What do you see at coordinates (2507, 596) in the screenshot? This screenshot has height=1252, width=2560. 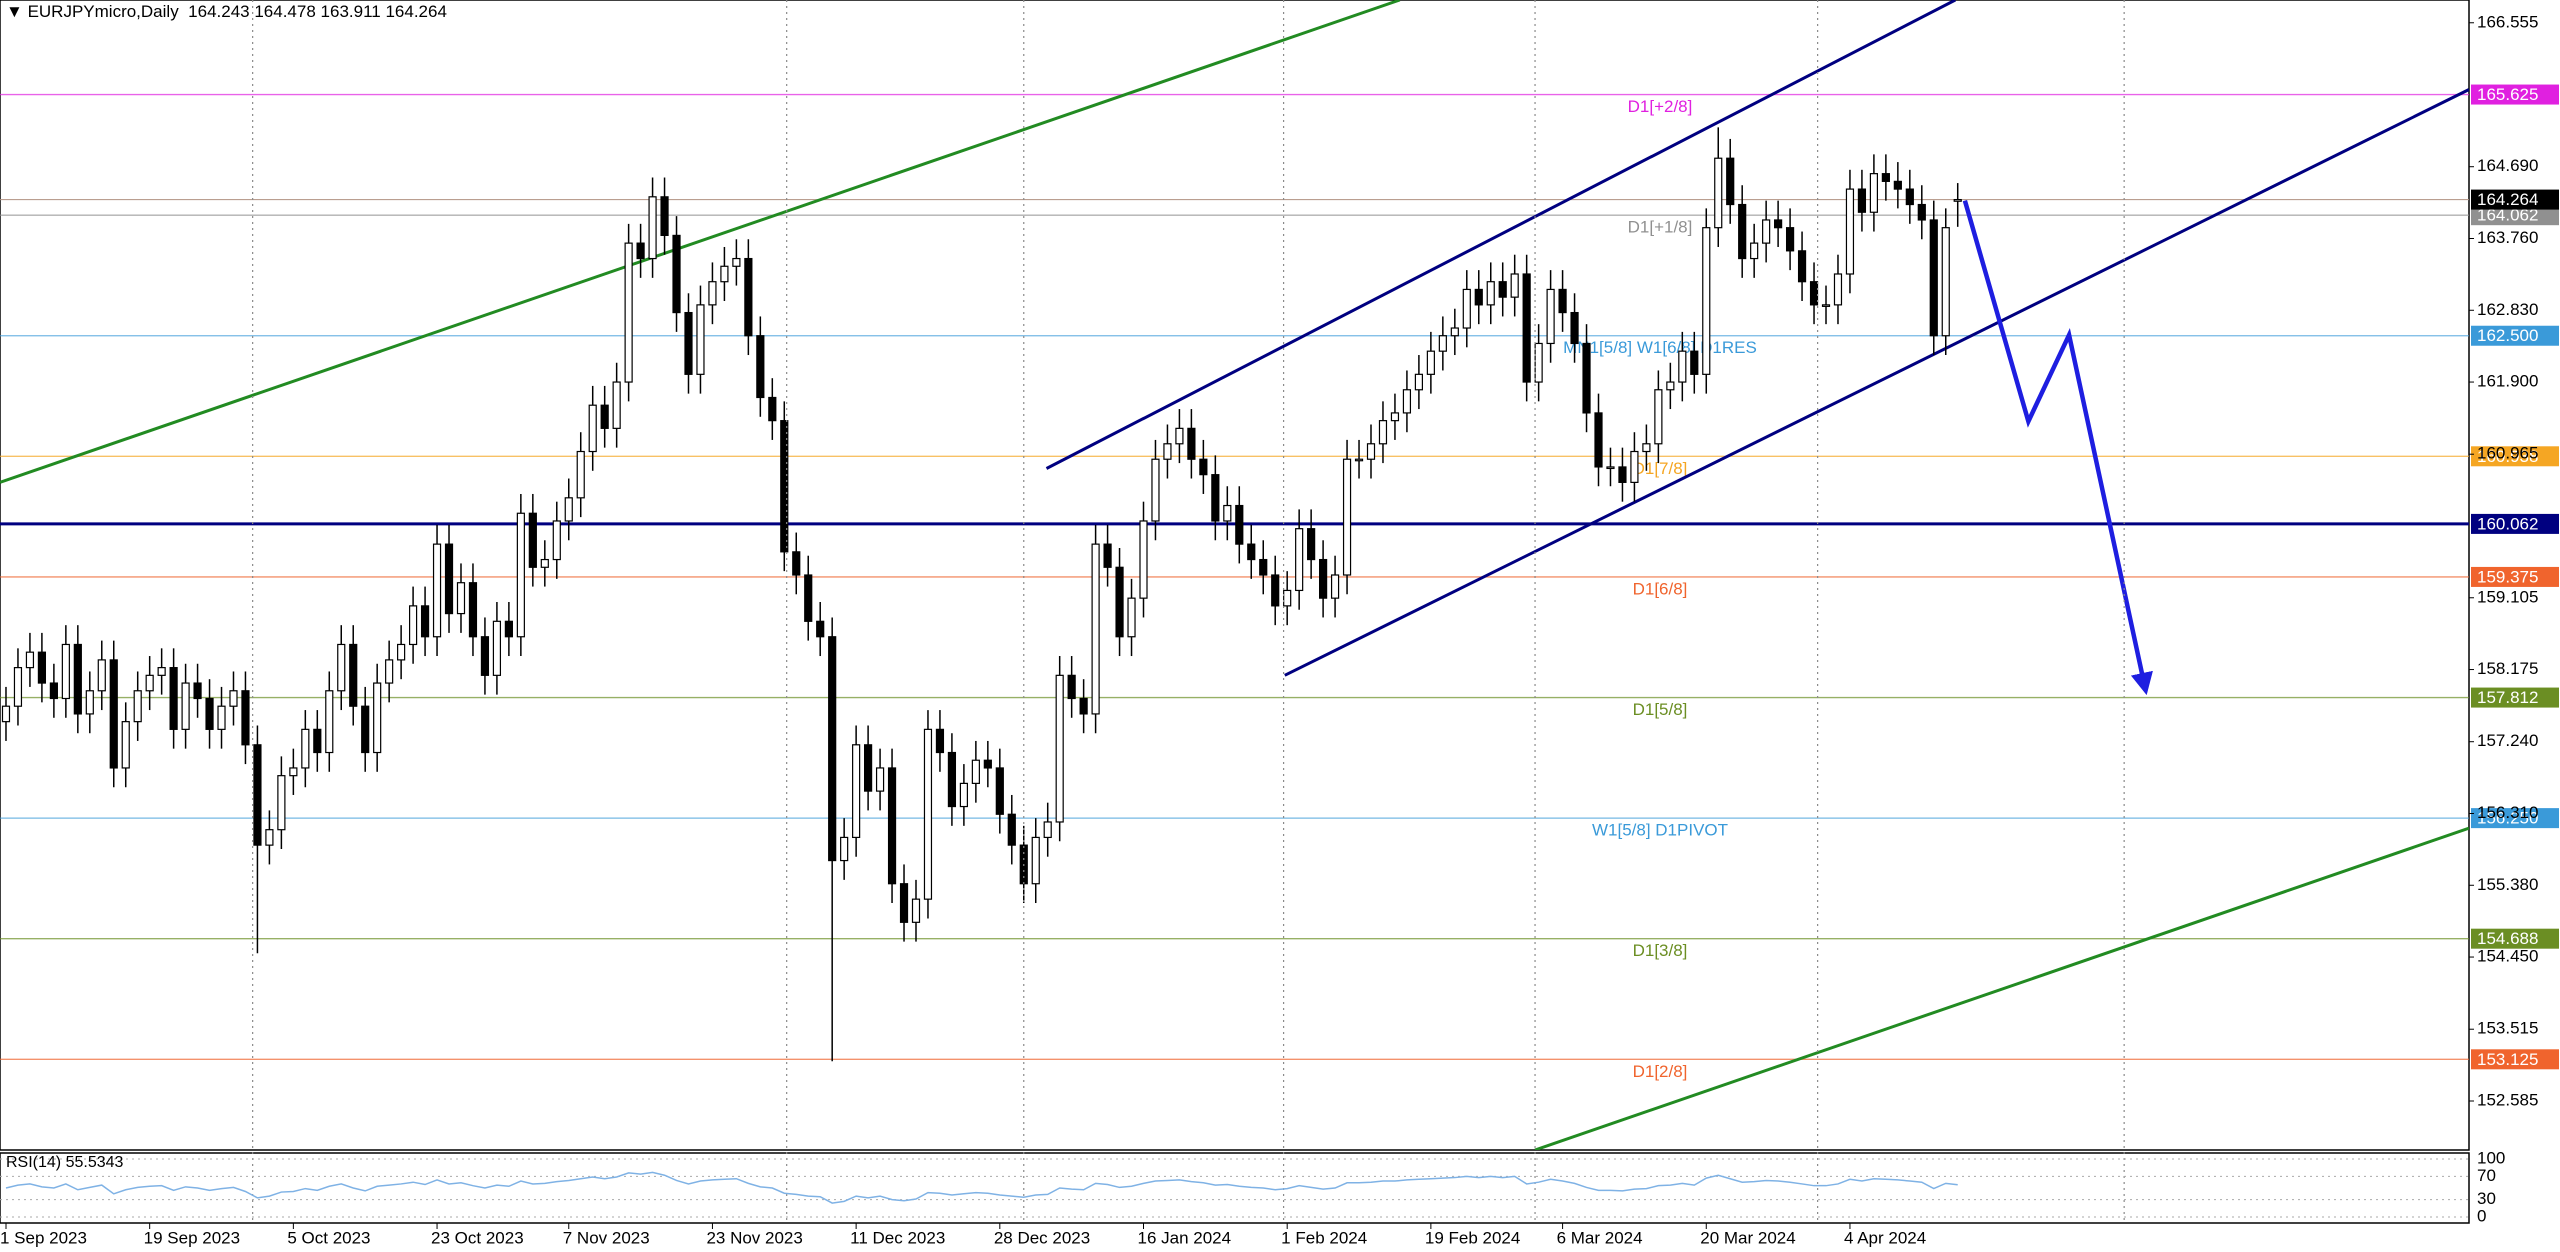 I see `y-tick-label: 159.105` at bounding box center [2507, 596].